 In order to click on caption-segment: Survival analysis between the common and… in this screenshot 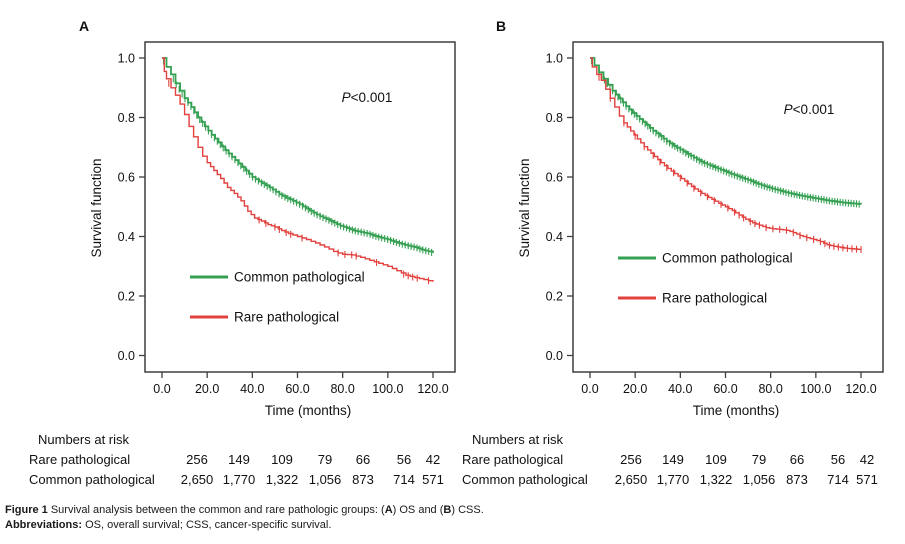, I will do `click(217, 510)`.